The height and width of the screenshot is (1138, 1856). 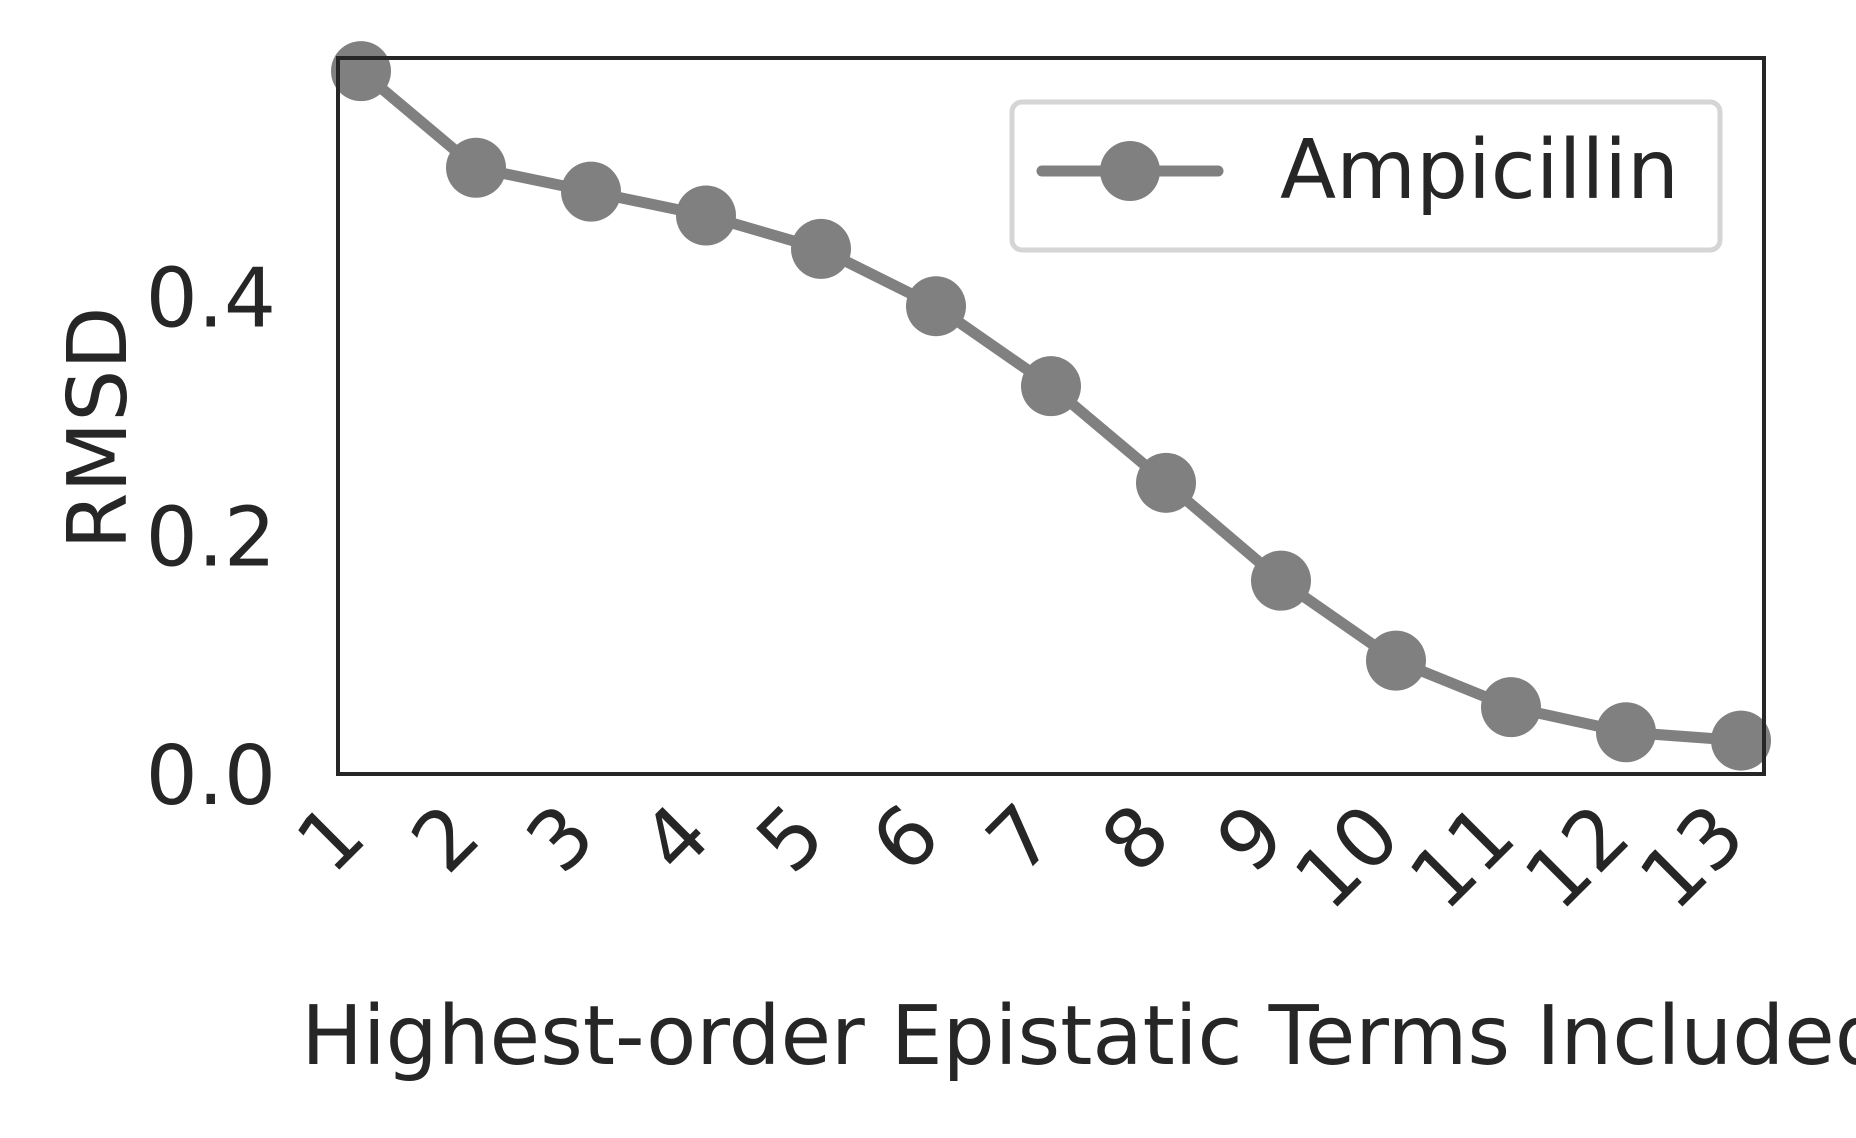 I want to click on y-tick-label: 0.0, so click(x=211, y=776).